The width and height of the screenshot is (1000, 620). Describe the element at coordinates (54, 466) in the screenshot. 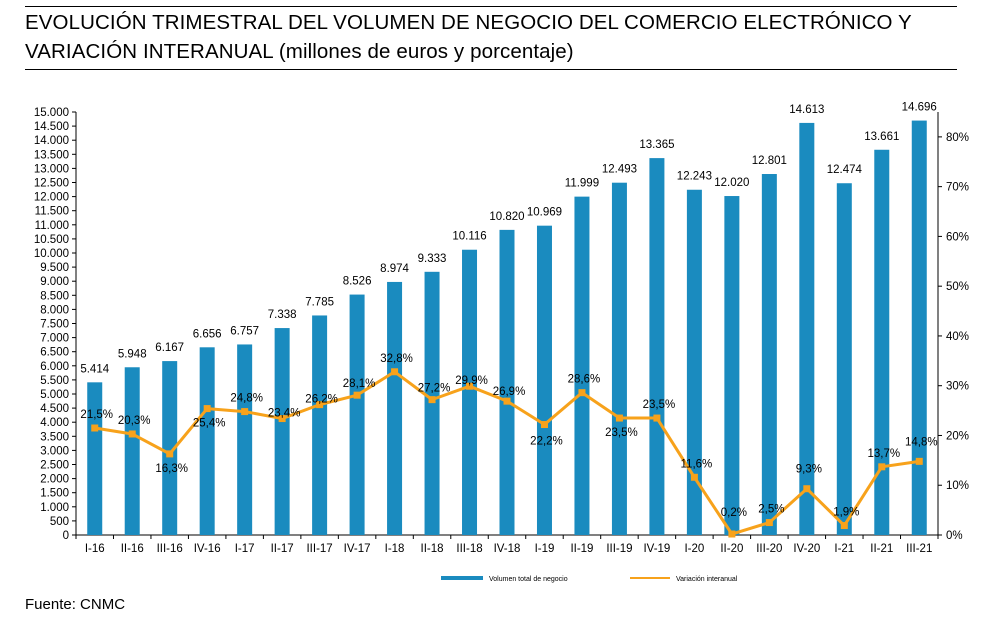

I see `left-tick-label: 2.500` at that location.